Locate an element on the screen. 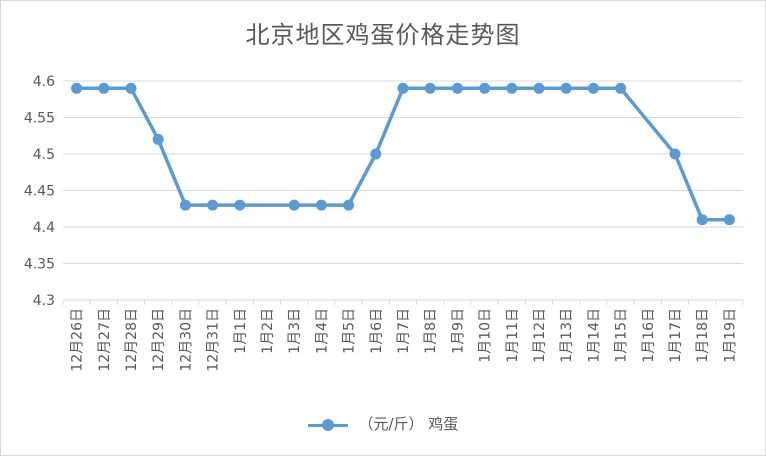 Image resolution: width=766 pixels, height=456 pixels. x-tick-label: 1月19日 is located at coordinates (730, 335).